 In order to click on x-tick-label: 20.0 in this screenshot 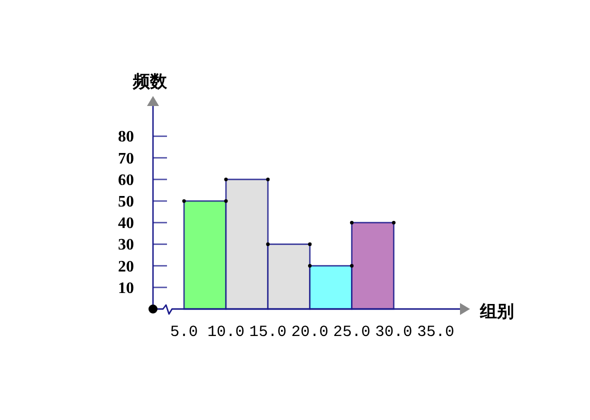, I will do `click(309, 332)`.